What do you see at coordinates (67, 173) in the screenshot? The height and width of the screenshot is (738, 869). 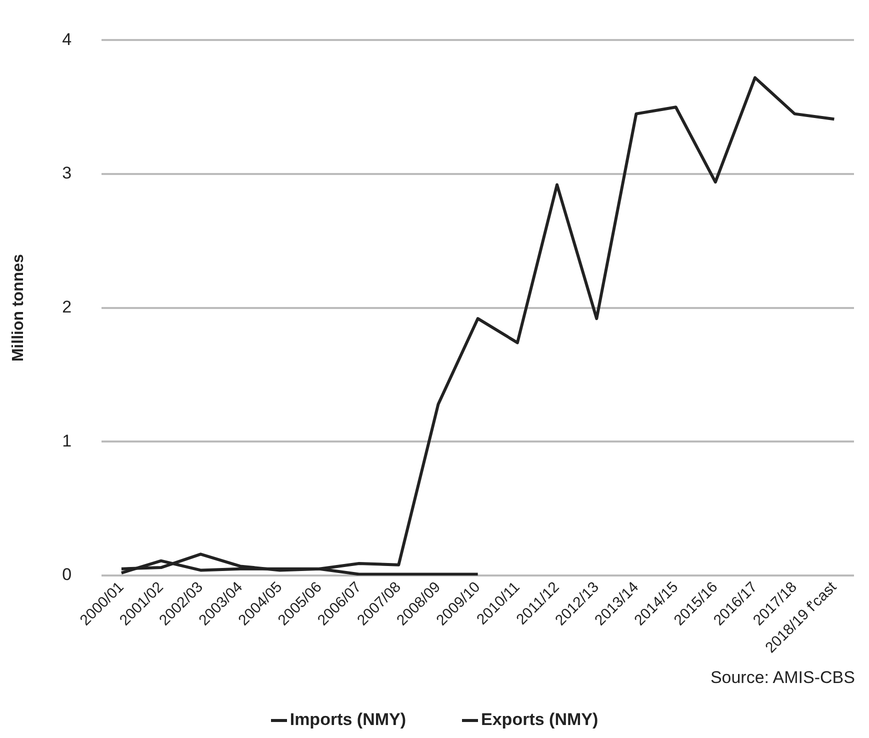 I see `y-tick-label: 3` at bounding box center [67, 173].